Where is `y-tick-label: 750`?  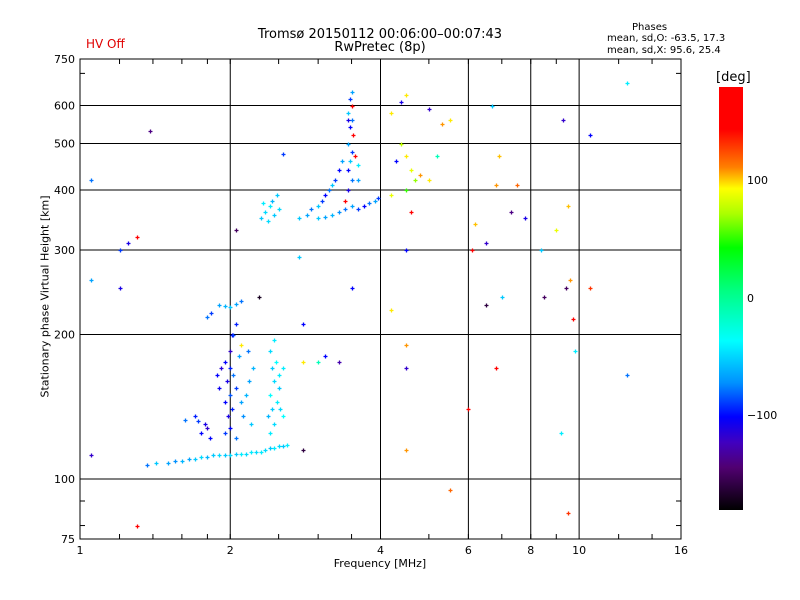 y-tick-label: 750 is located at coordinates (64, 59).